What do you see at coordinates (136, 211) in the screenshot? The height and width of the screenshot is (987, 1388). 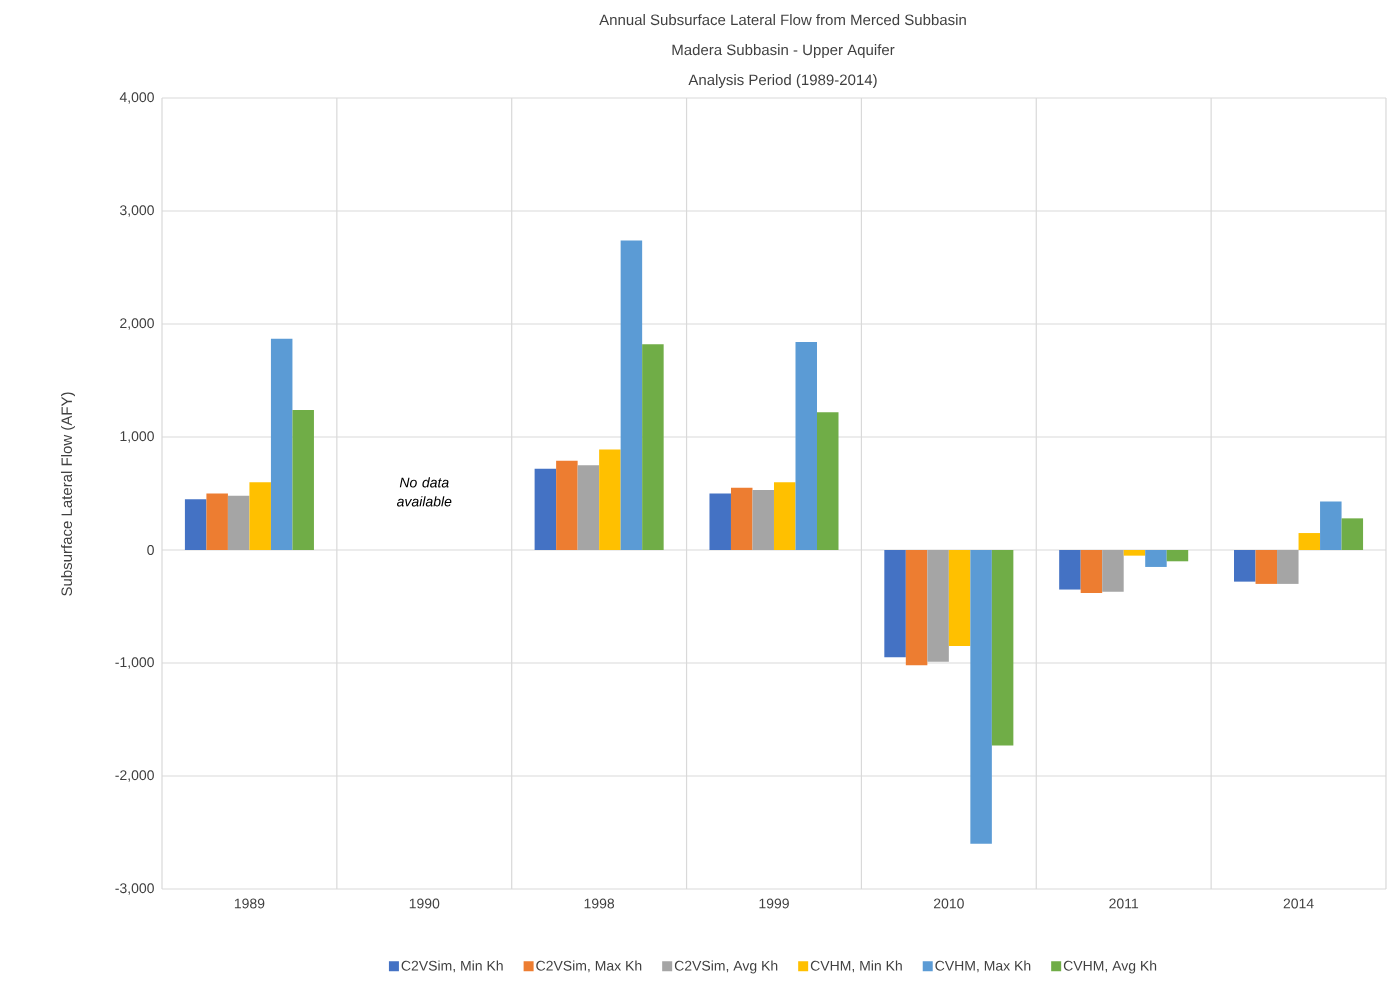 I see `y-tick-label: 3,000` at bounding box center [136, 211].